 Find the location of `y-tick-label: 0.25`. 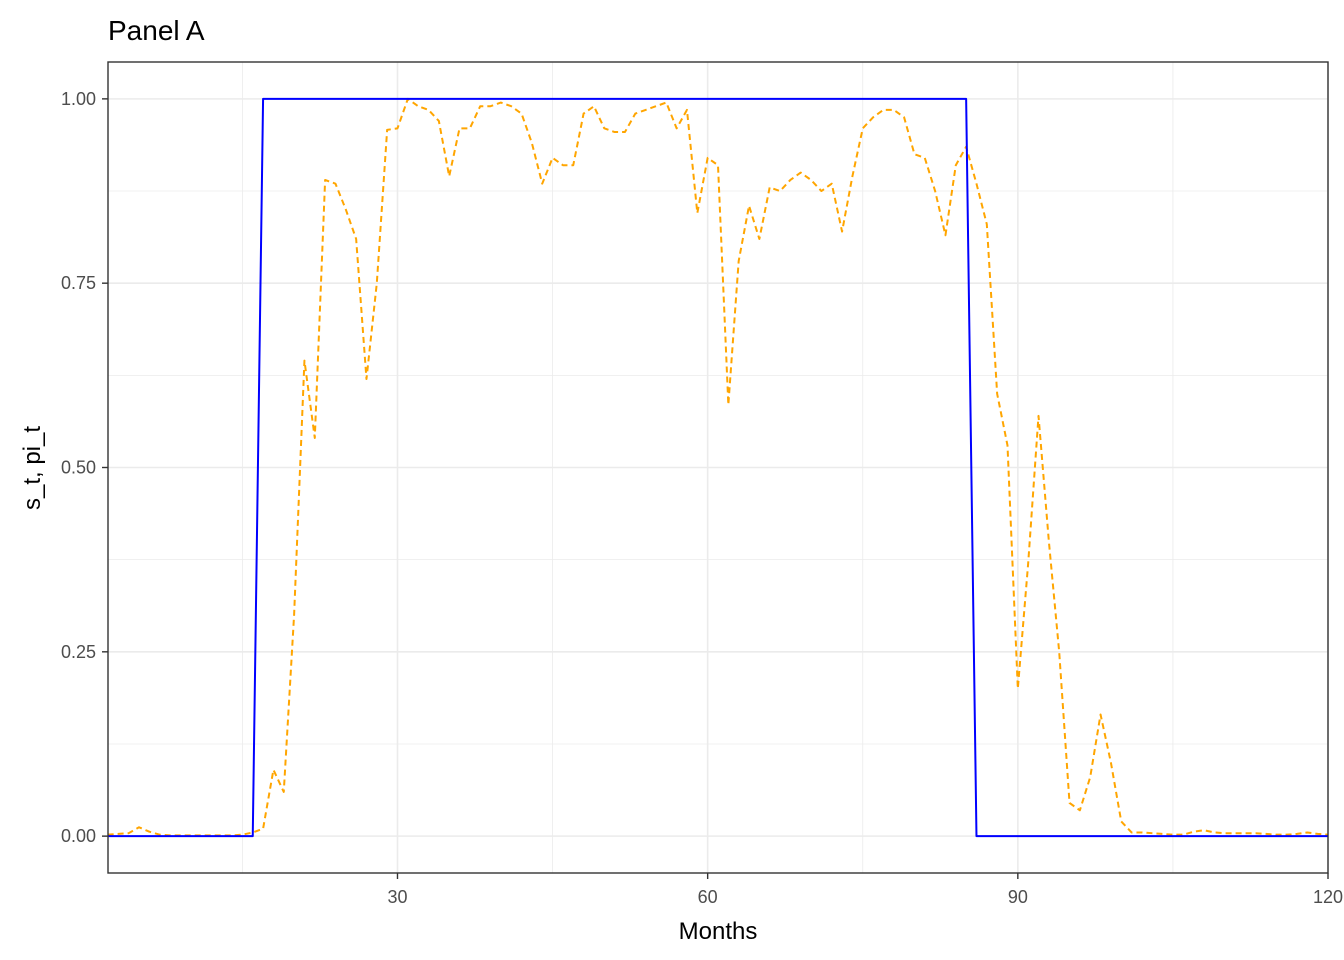

y-tick-label: 0.25 is located at coordinates (78, 652).